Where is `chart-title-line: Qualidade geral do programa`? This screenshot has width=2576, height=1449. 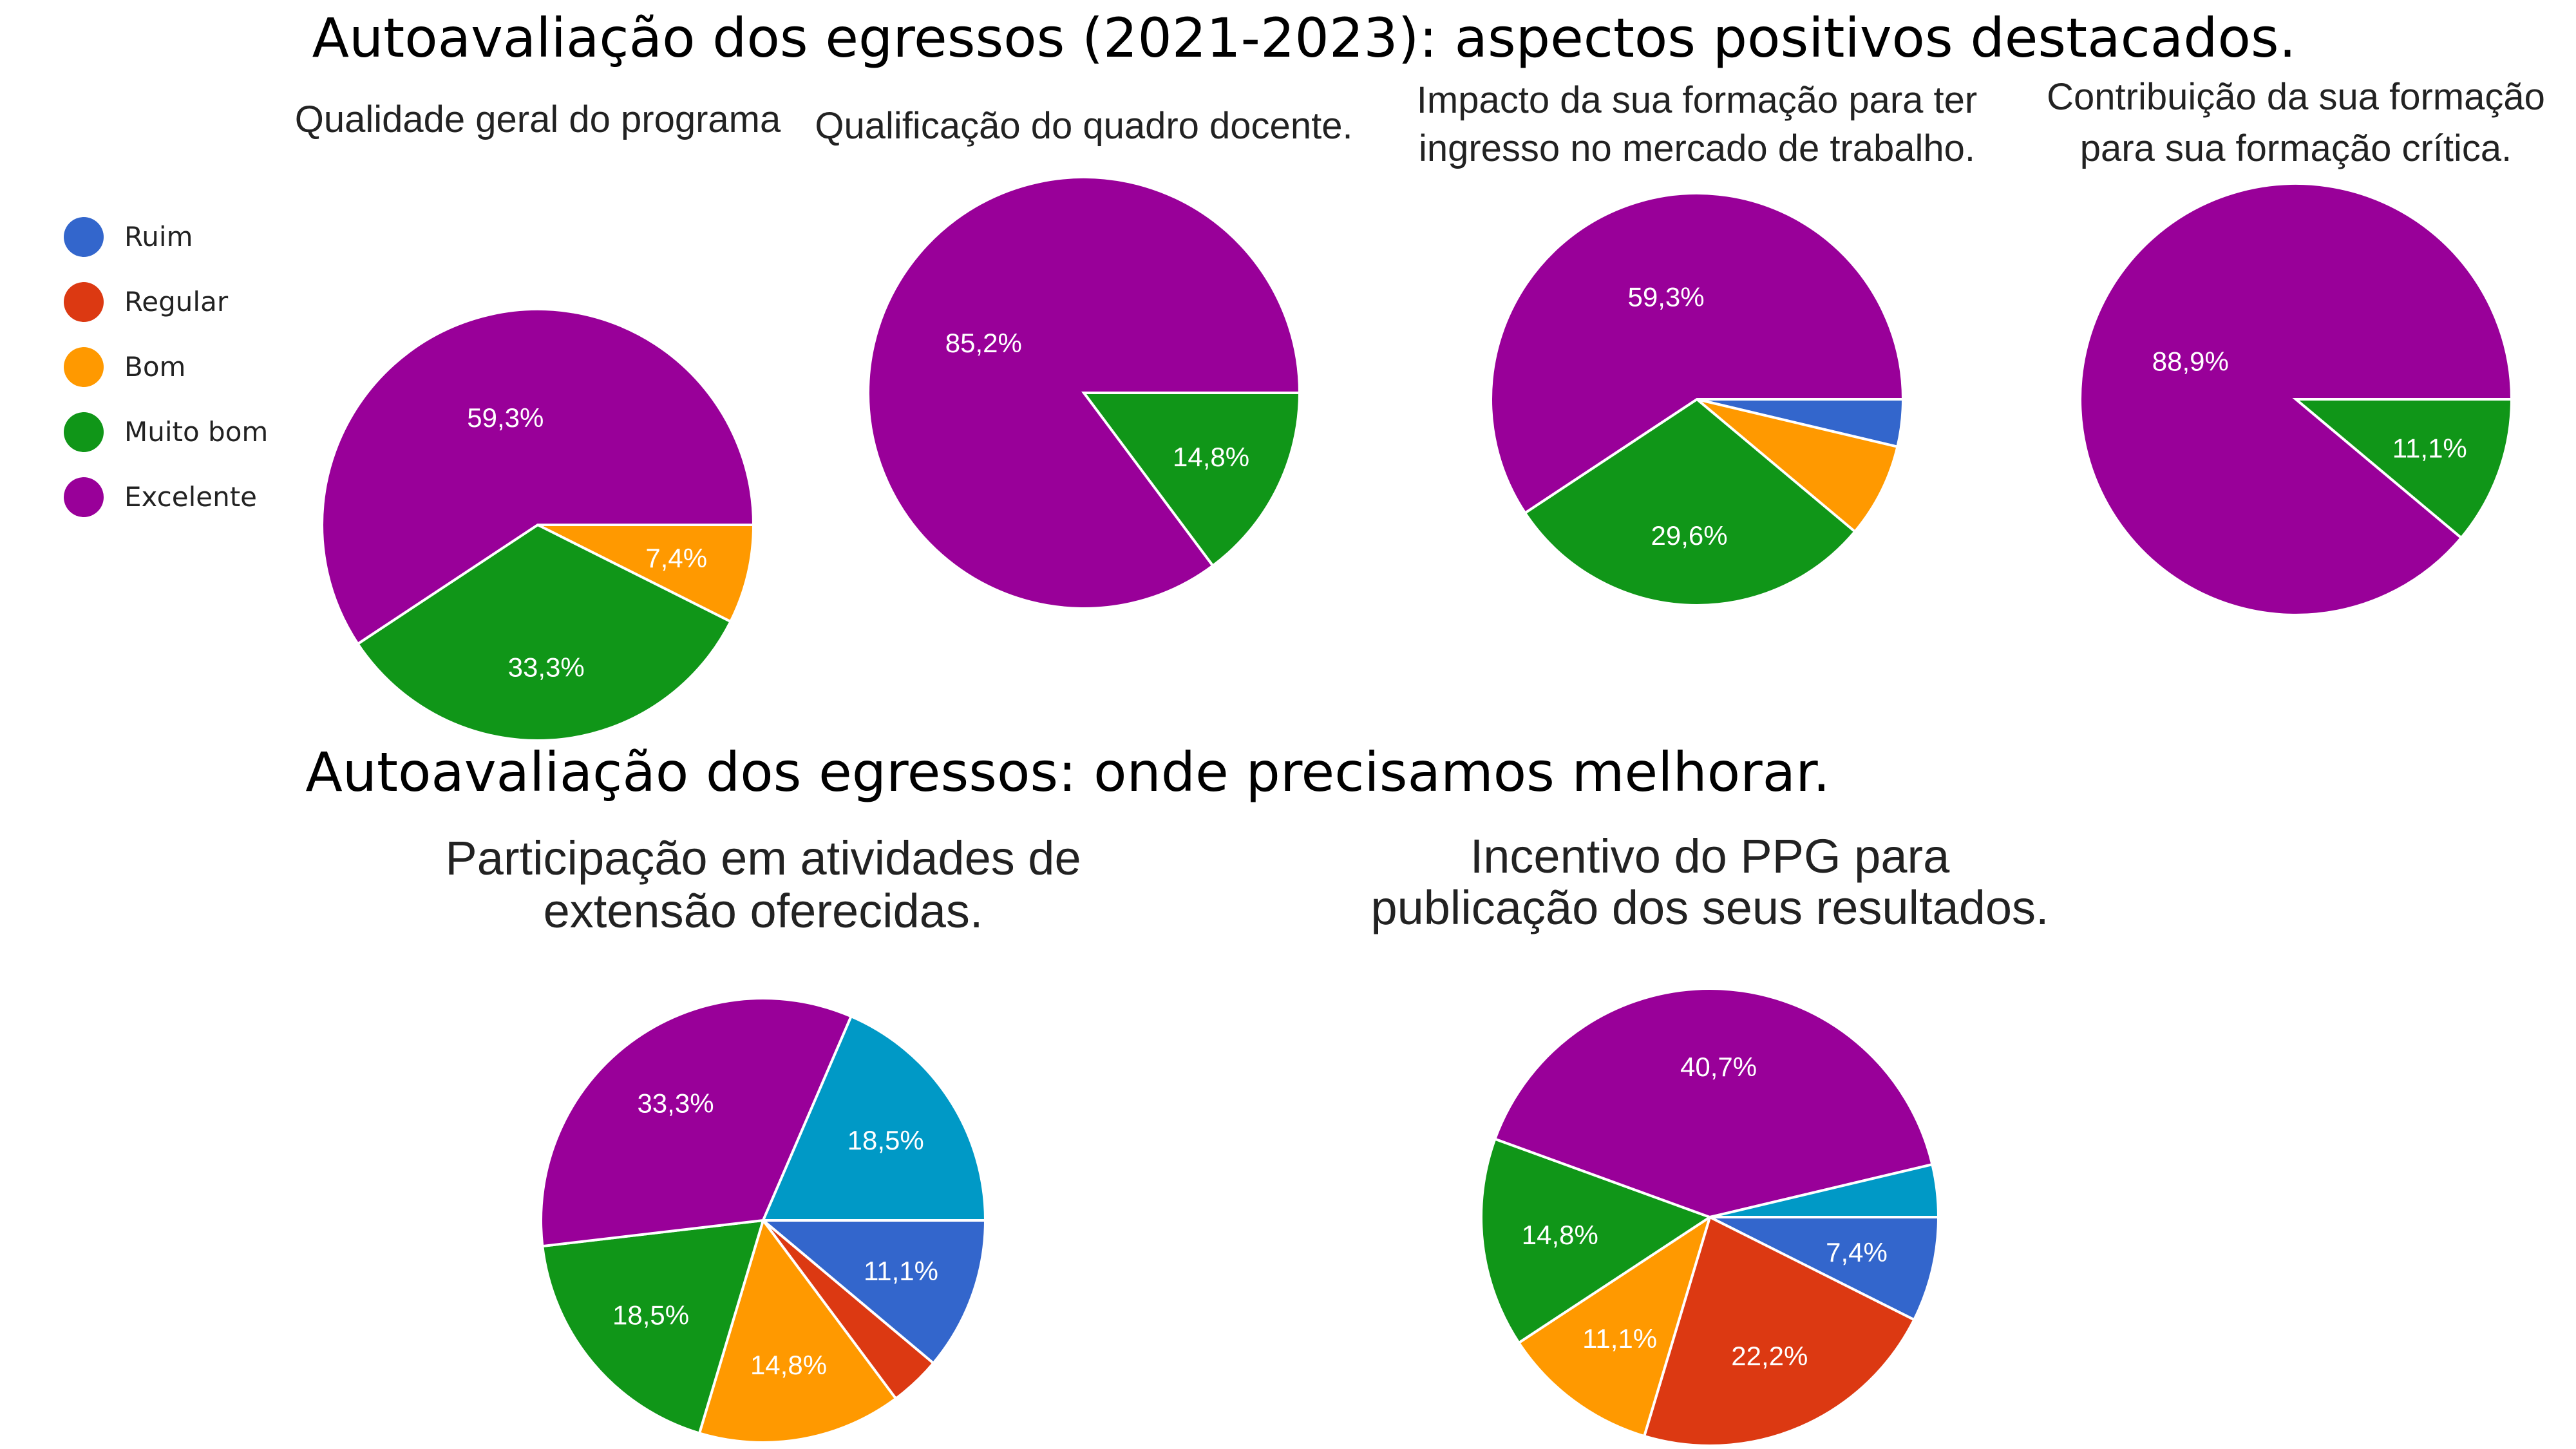
chart-title-line: Qualidade geral do programa is located at coordinates (538, 120).